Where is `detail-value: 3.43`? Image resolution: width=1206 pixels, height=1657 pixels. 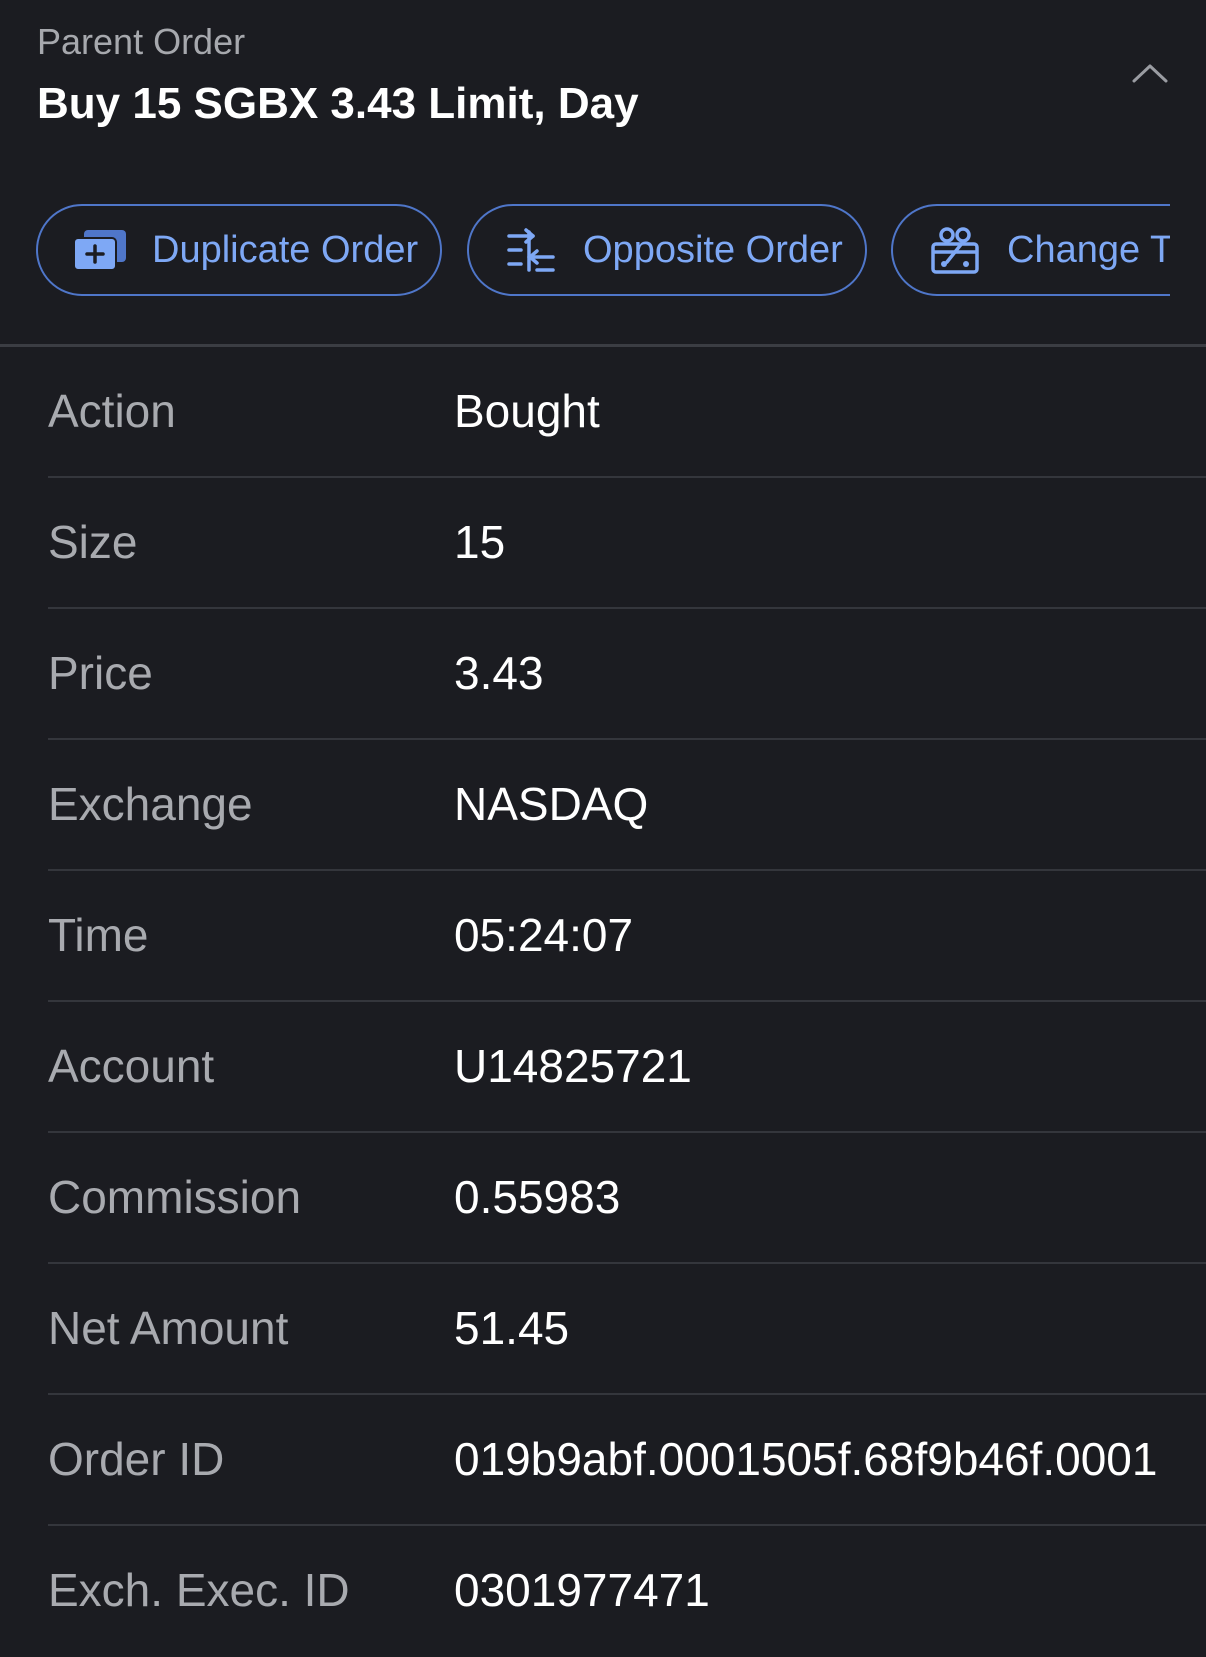 detail-value: 3.43 is located at coordinates (499, 673).